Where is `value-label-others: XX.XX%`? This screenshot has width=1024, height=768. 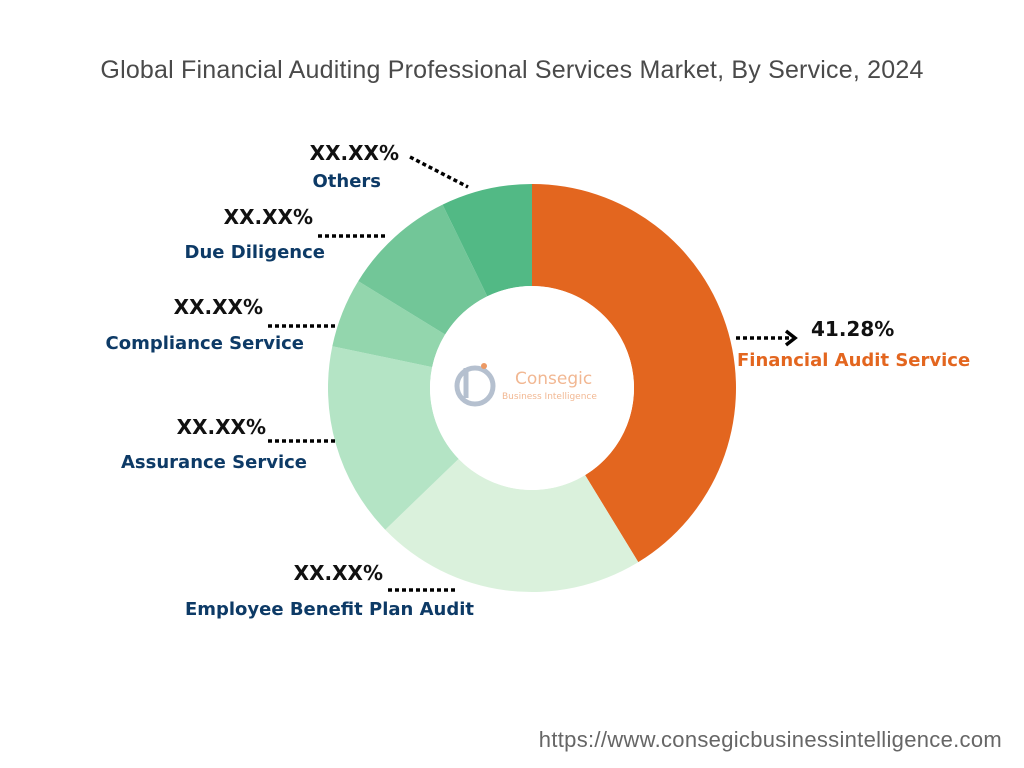
value-label-others: XX.XX% is located at coordinates (354, 153).